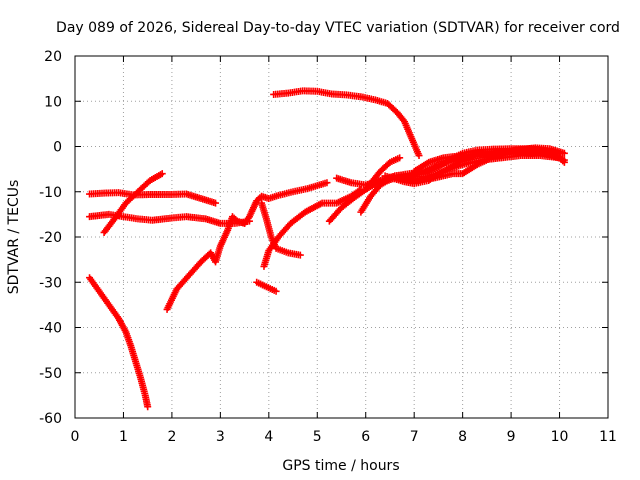 This screenshot has width=640, height=480. What do you see at coordinates (344, 437) in the screenshot?
I see `x-tick-labels: 0 1 2 3 4 5 6 7 8 9 10 11` at bounding box center [344, 437].